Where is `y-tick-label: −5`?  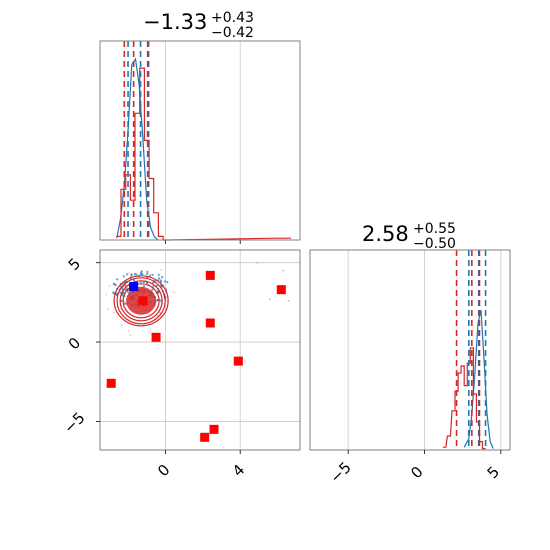 y-tick-label: −5 is located at coordinates (74, 423).